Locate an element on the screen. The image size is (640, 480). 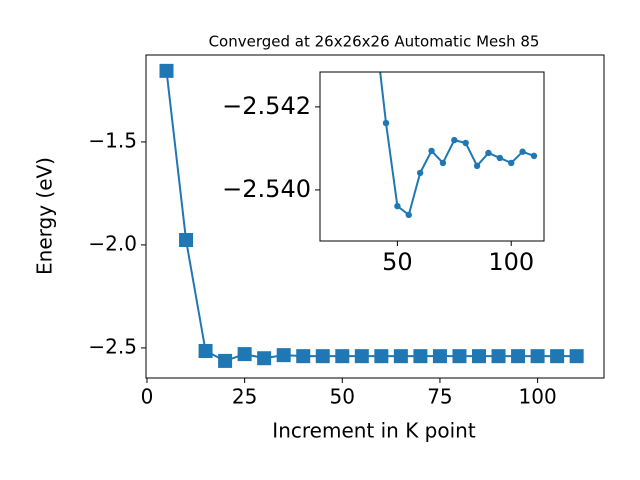
plot-area is located at coordinates (454, 120).